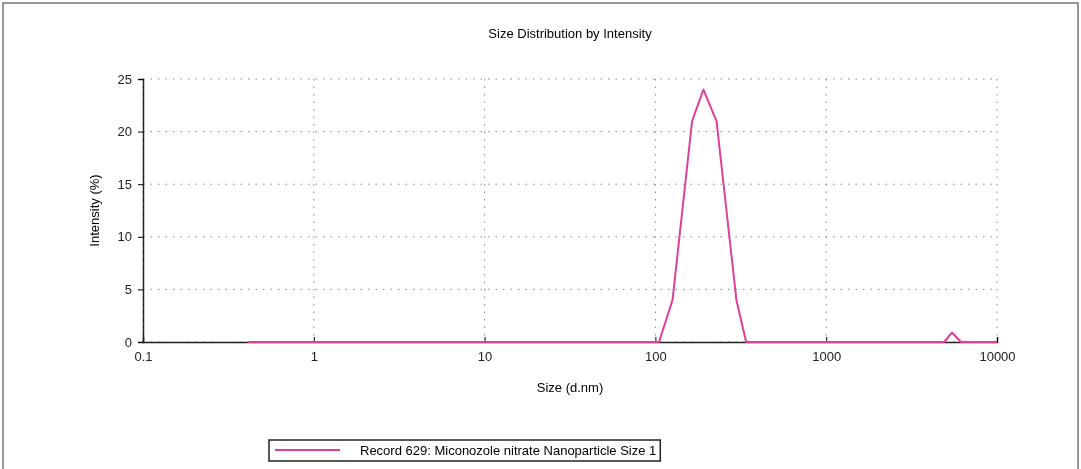 The image size is (1081, 469). What do you see at coordinates (128, 290) in the screenshot?
I see `y-tick-label: 5` at bounding box center [128, 290].